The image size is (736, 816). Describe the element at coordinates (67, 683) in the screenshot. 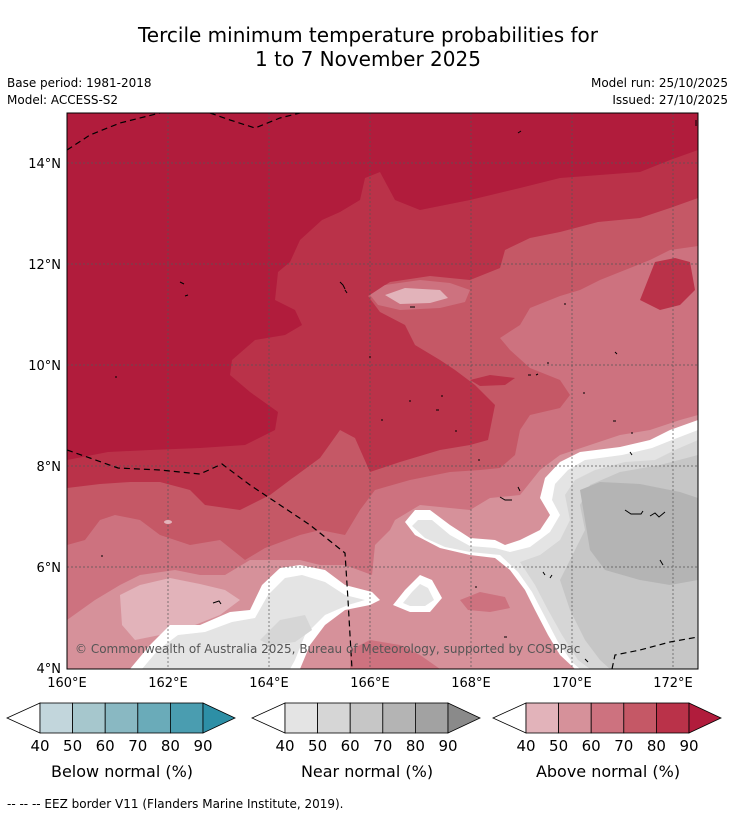

I see `lon-label: 160°E` at that location.